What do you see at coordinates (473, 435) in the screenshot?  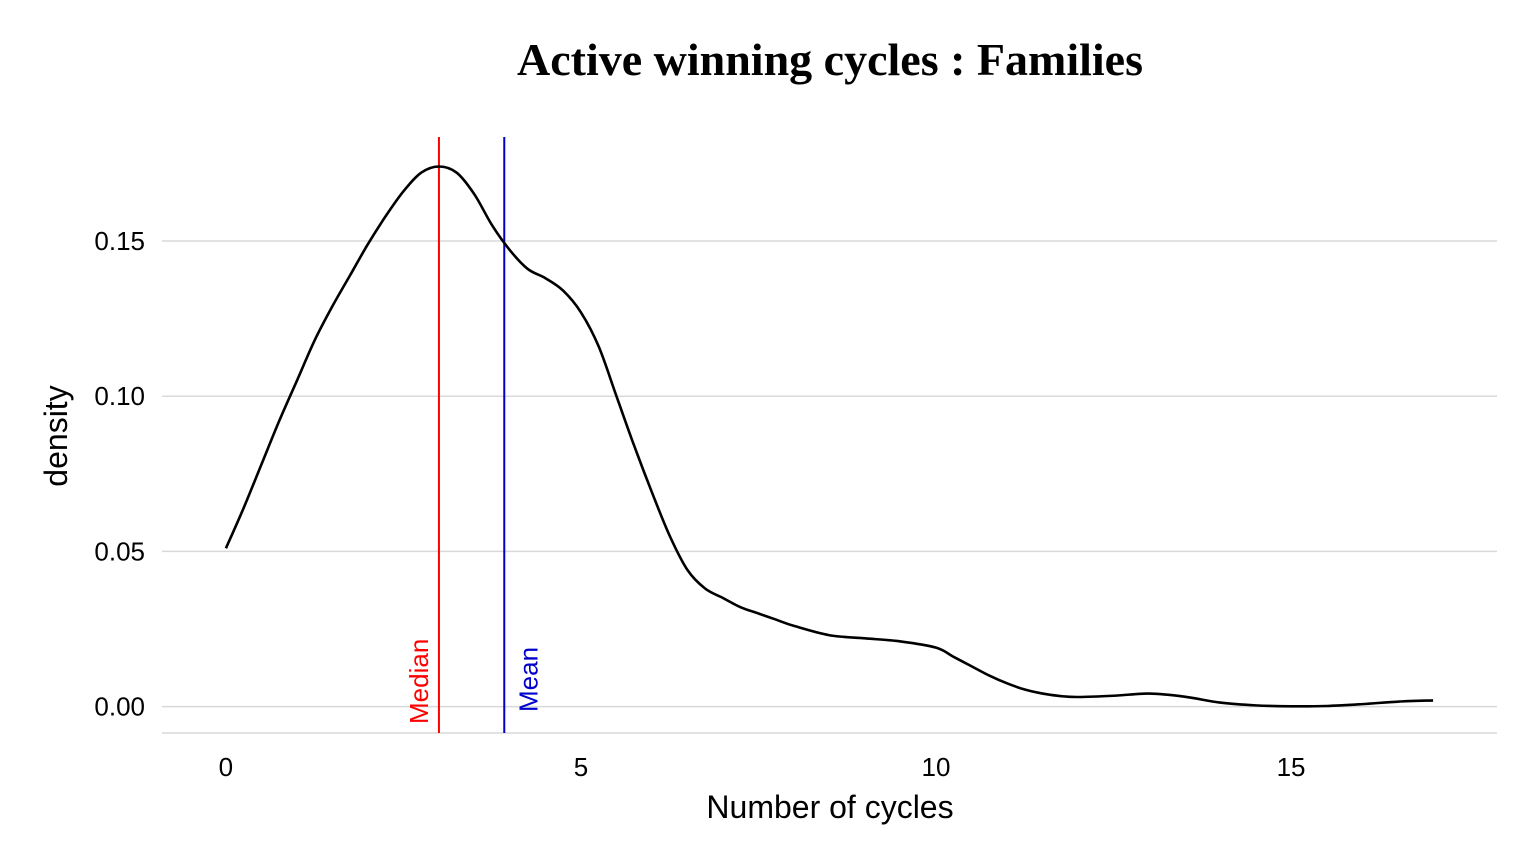 I see `reference-lines: Median Mean` at bounding box center [473, 435].